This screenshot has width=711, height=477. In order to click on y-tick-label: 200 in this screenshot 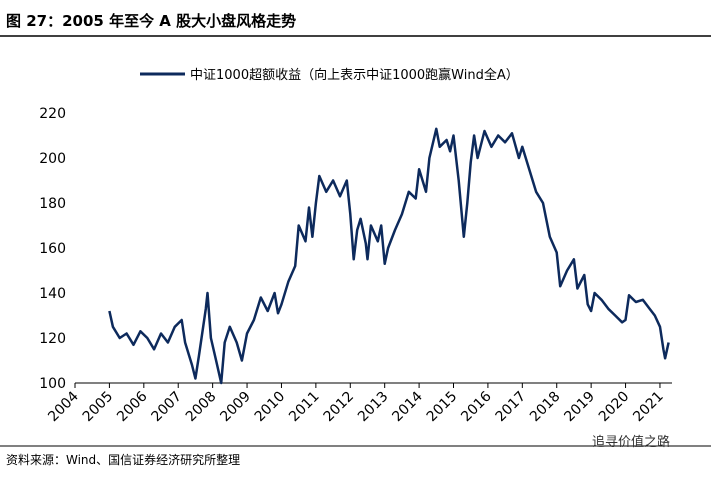, I will do `click(52, 159)`.